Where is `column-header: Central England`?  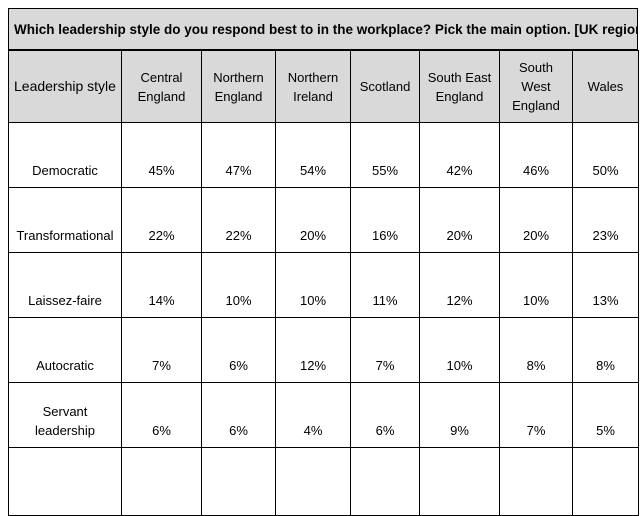
column-header: Central England is located at coordinates (161, 86).